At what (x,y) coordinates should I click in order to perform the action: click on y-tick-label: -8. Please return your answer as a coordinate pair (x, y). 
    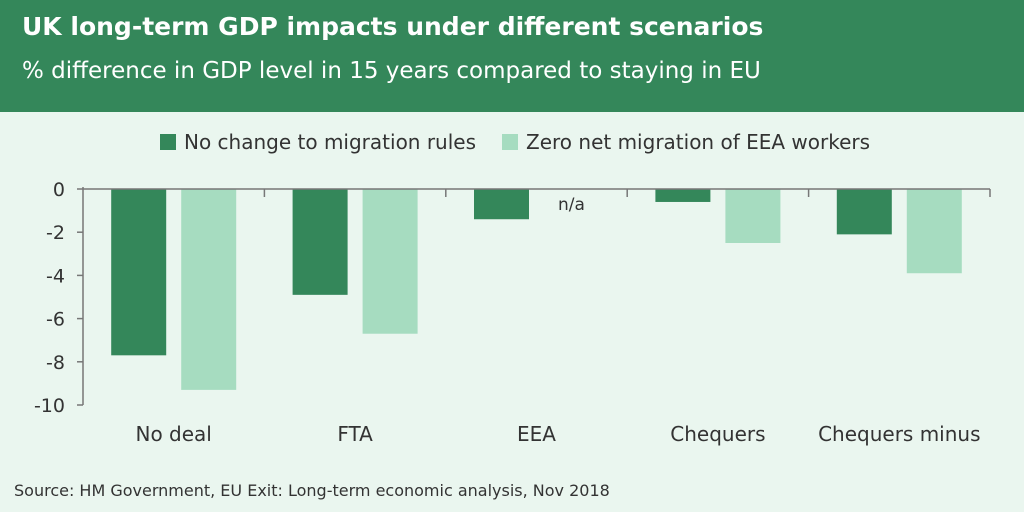
    Looking at the image, I should click on (55, 363).